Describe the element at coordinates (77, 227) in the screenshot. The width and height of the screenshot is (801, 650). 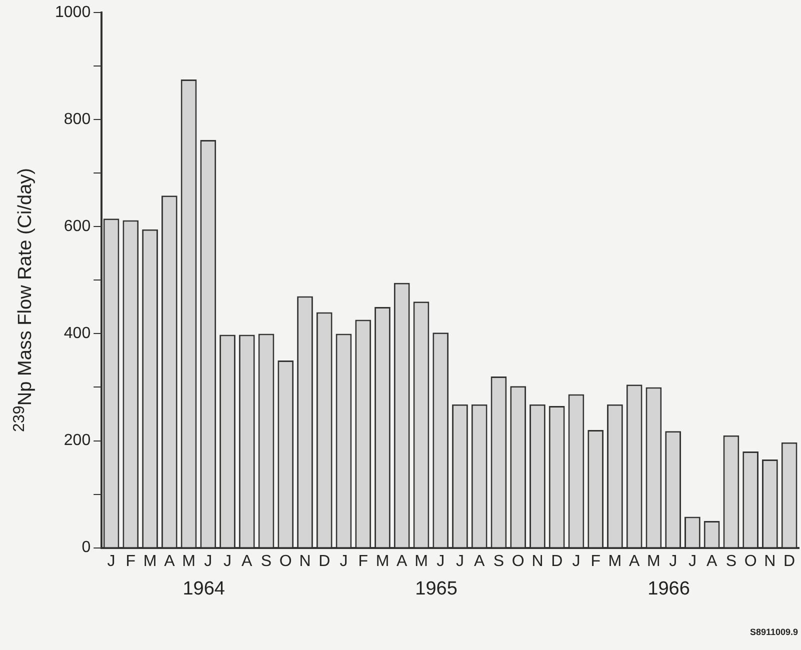
I see `y-tick-label: 600` at that location.